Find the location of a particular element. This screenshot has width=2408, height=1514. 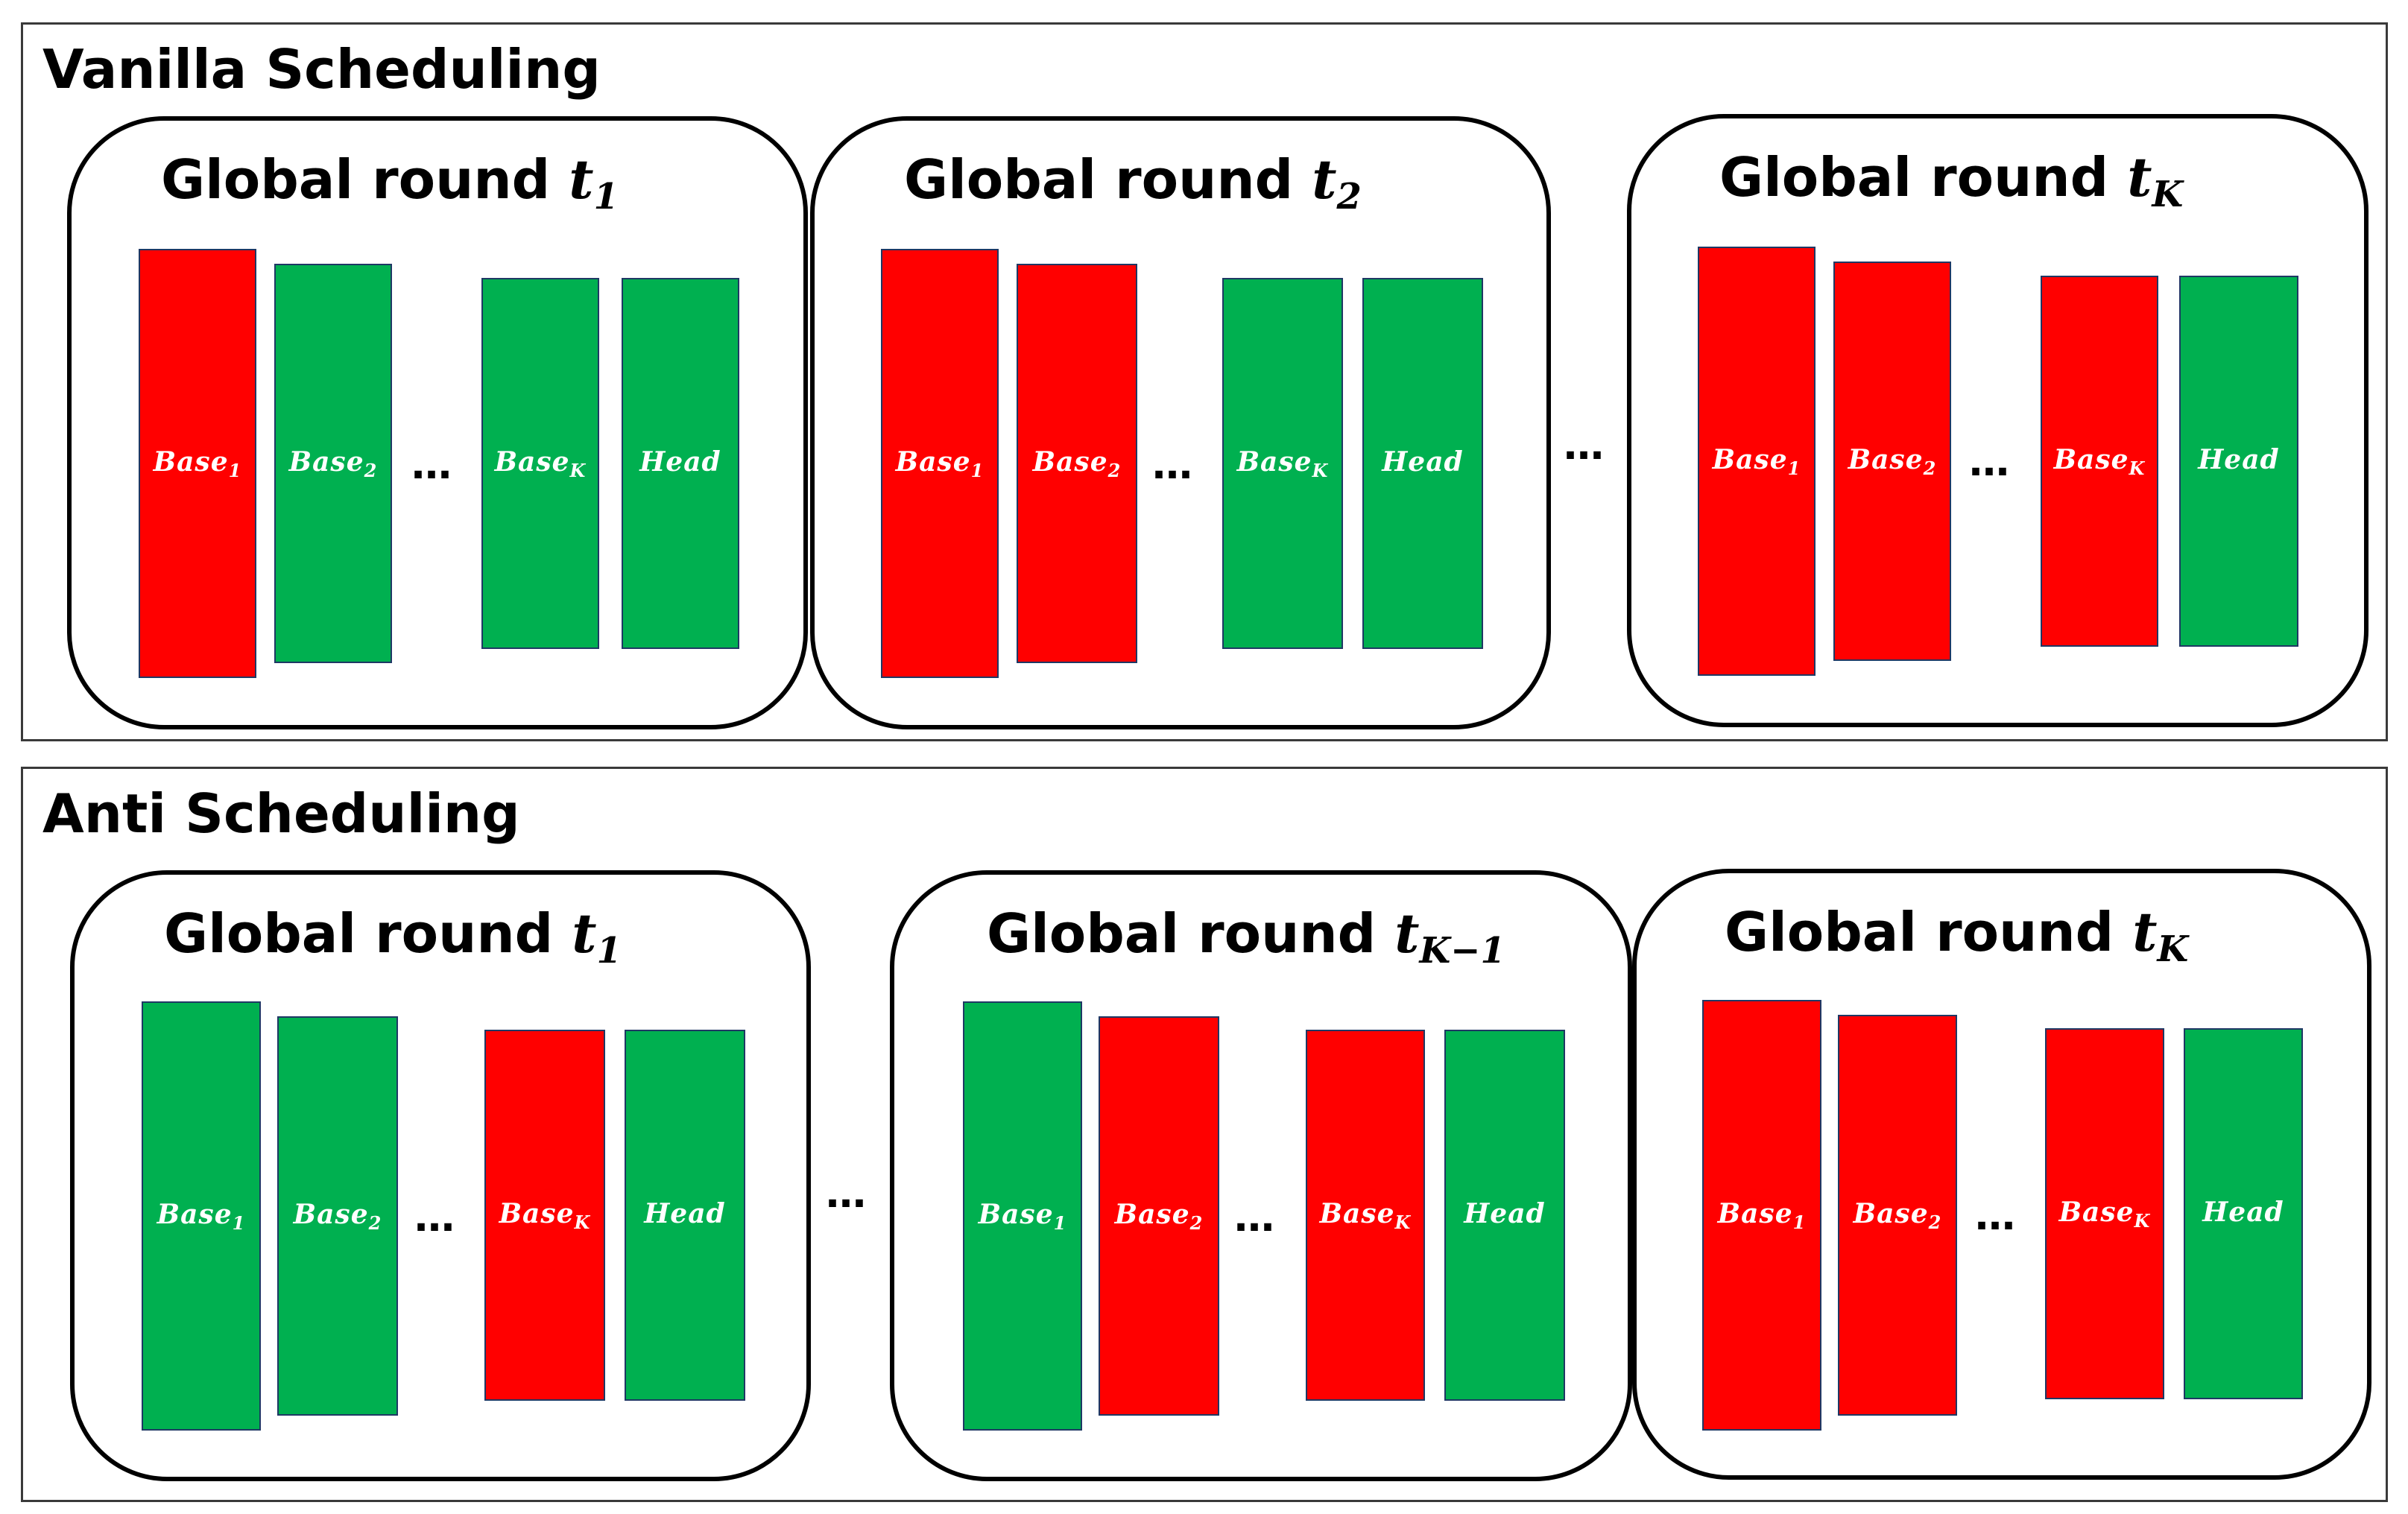

round-title: Global round tK−1 is located at coordinates (1246, 937).